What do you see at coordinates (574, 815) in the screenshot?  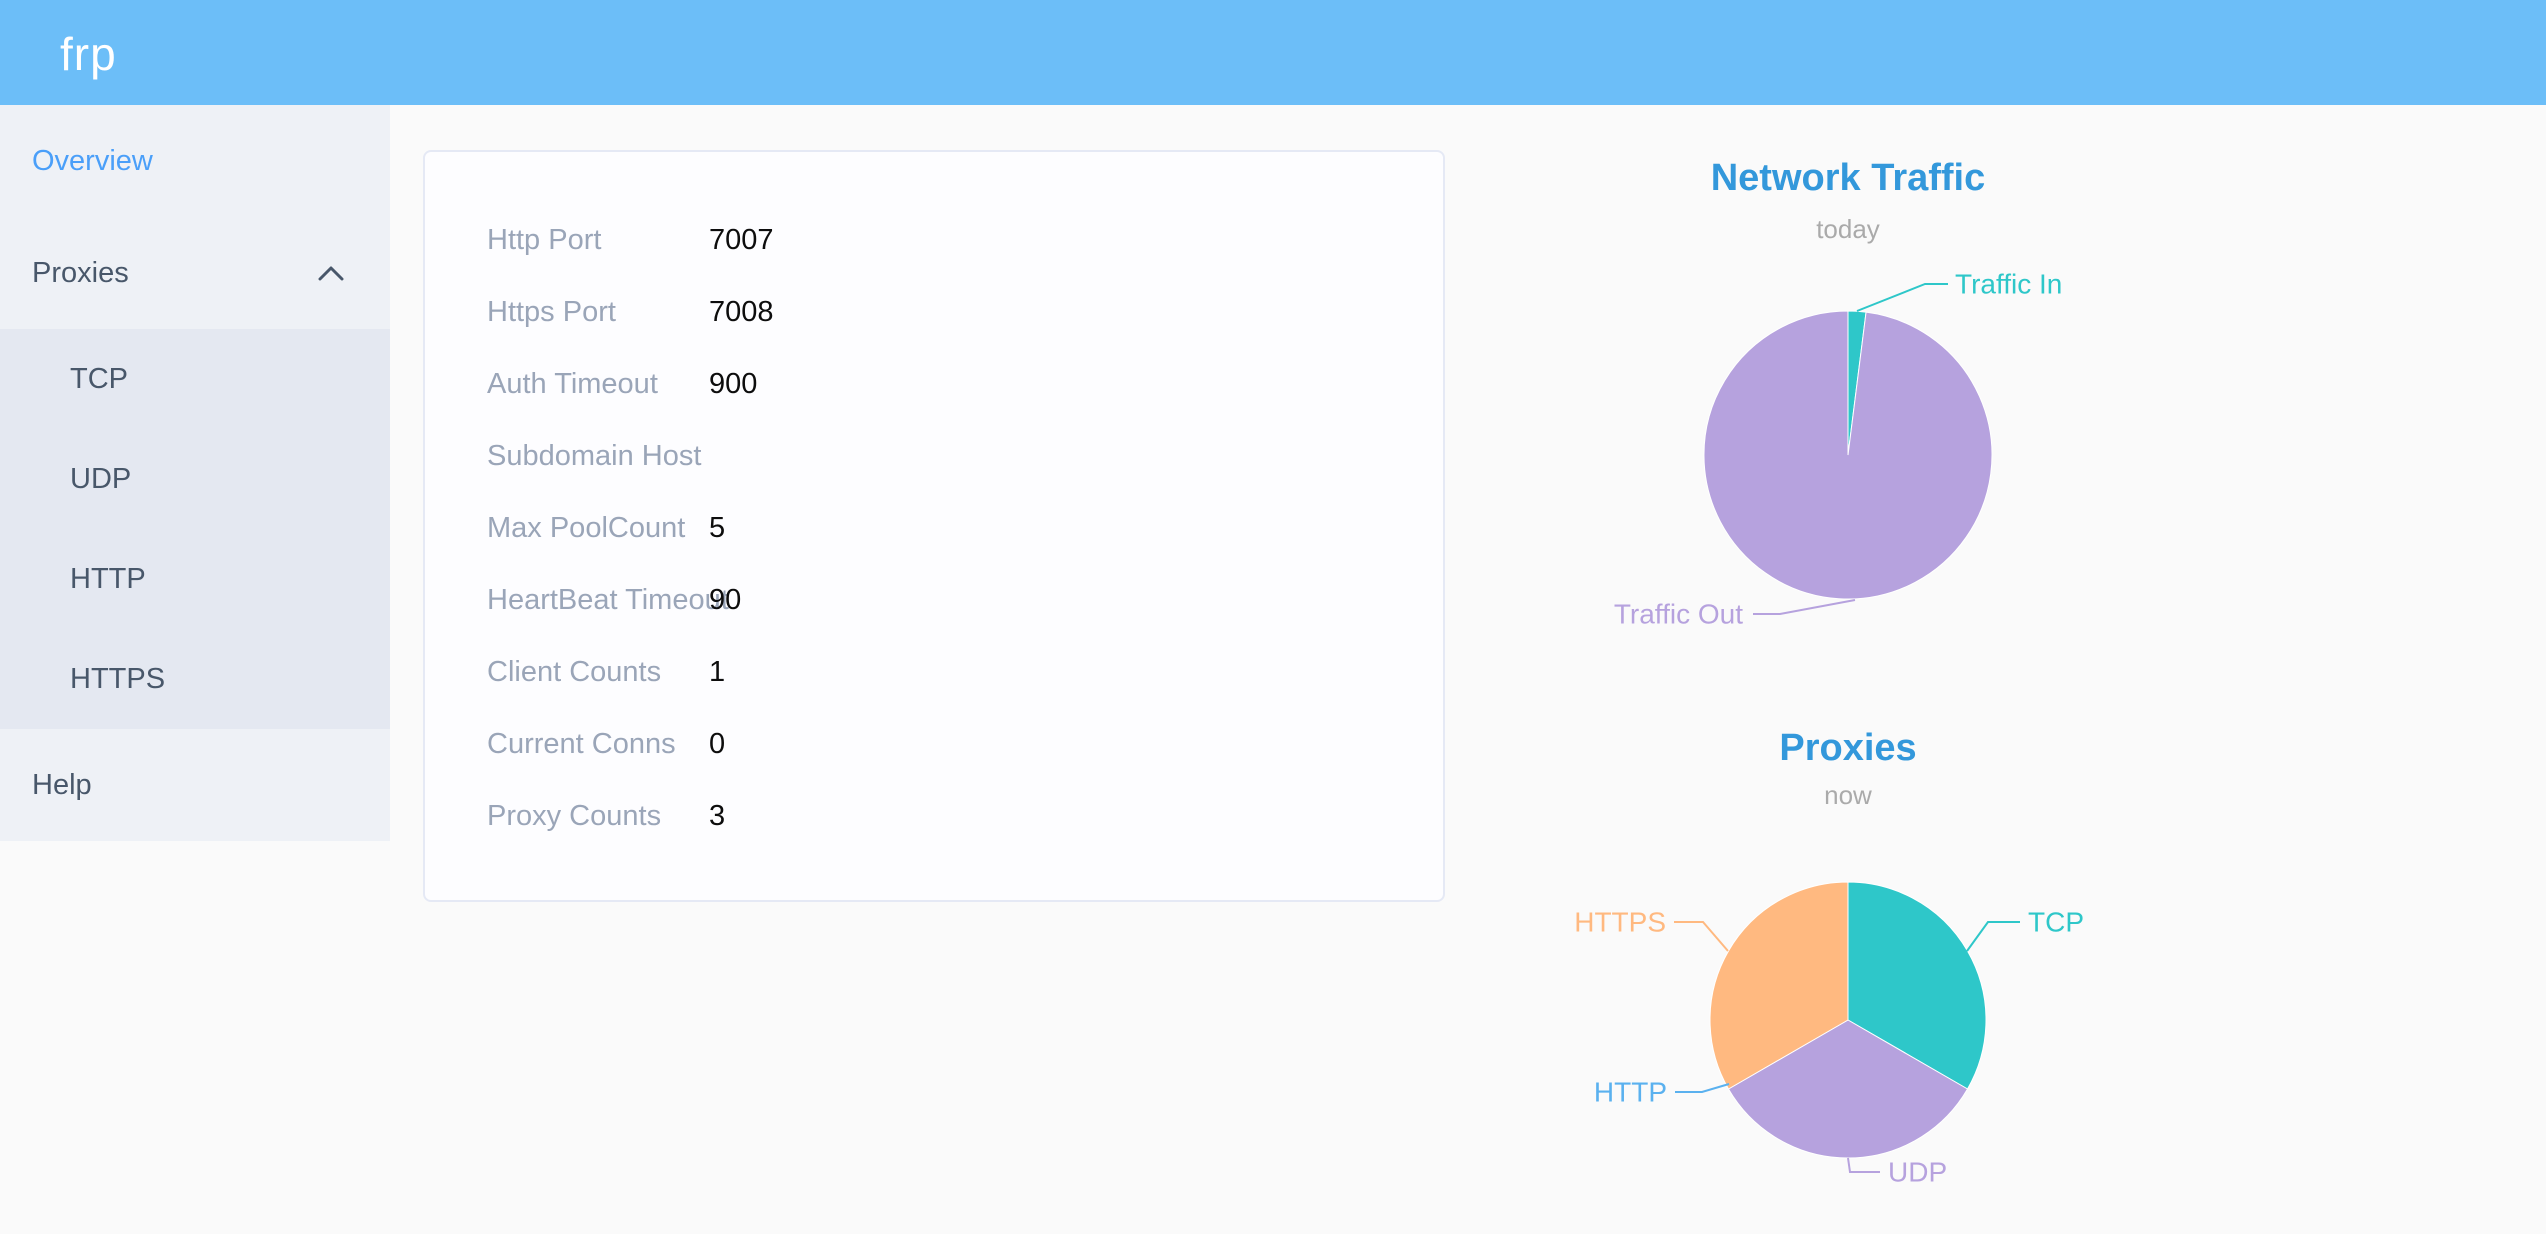 I see `info-label: Proxy Counts` at bounding box center [574, 815].